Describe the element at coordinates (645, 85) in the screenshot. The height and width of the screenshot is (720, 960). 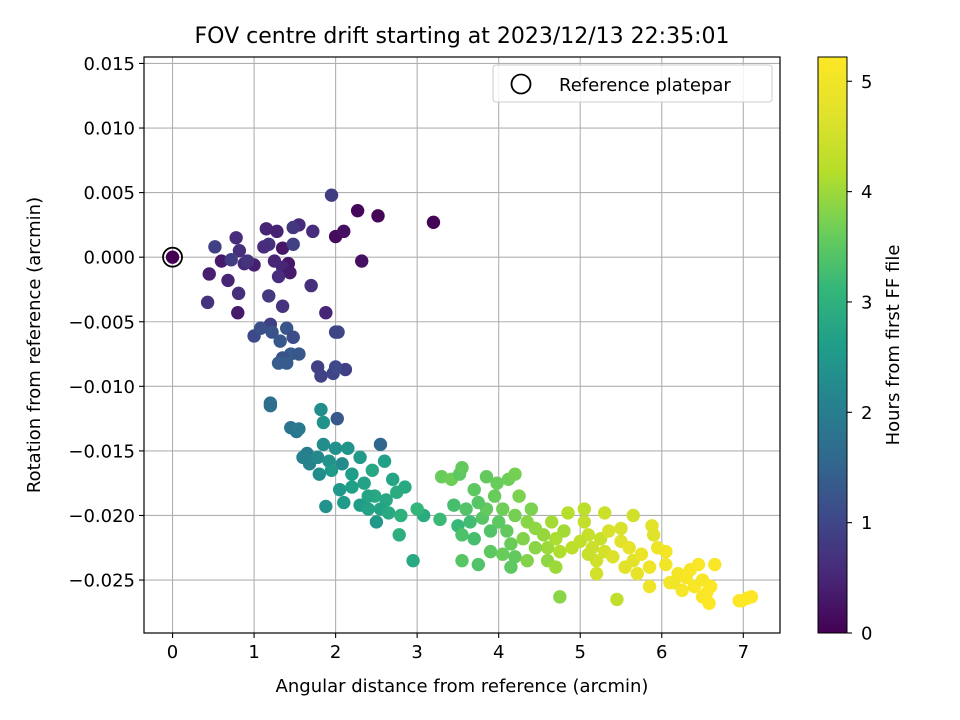
I see `legend-entry-label: Reference platepar` at that location.